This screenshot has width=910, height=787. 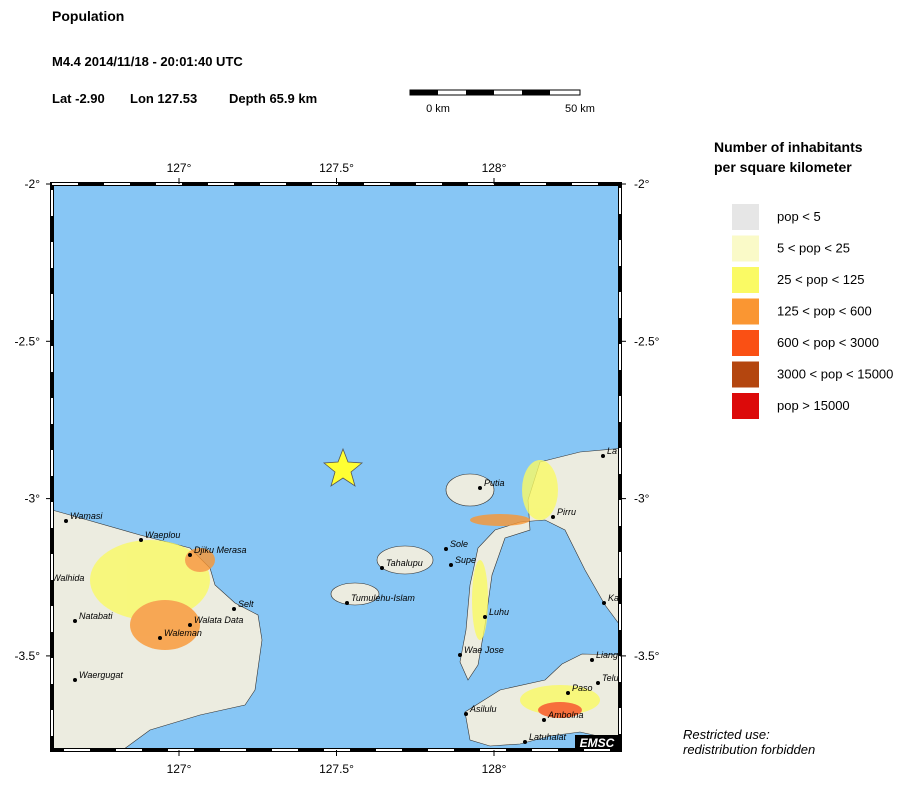 What do you see at coordinates (68, 578) in the screenshot?
I see `place-label: Walhida` at bounding box center [68, 578].